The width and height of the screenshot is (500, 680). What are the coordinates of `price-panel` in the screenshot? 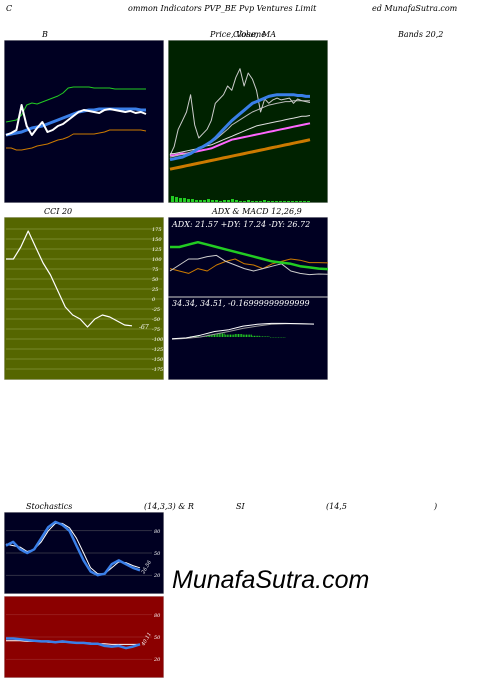 It's located at (248, 121).